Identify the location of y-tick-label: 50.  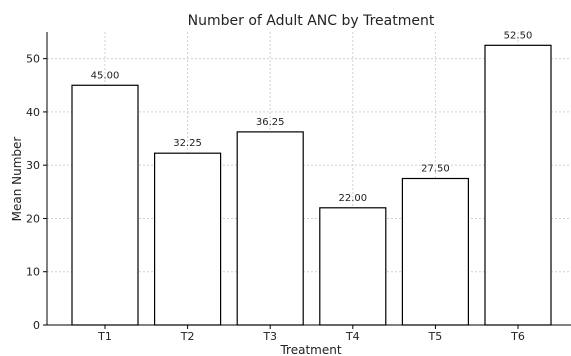
(33, 59).